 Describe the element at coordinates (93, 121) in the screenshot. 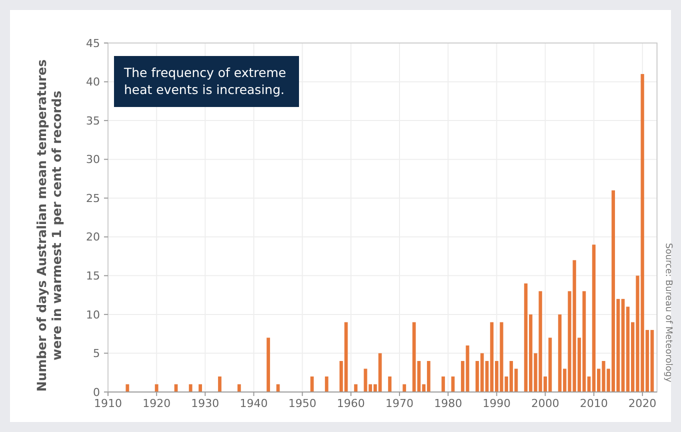

I see `y-tick-label: 35` at that location.